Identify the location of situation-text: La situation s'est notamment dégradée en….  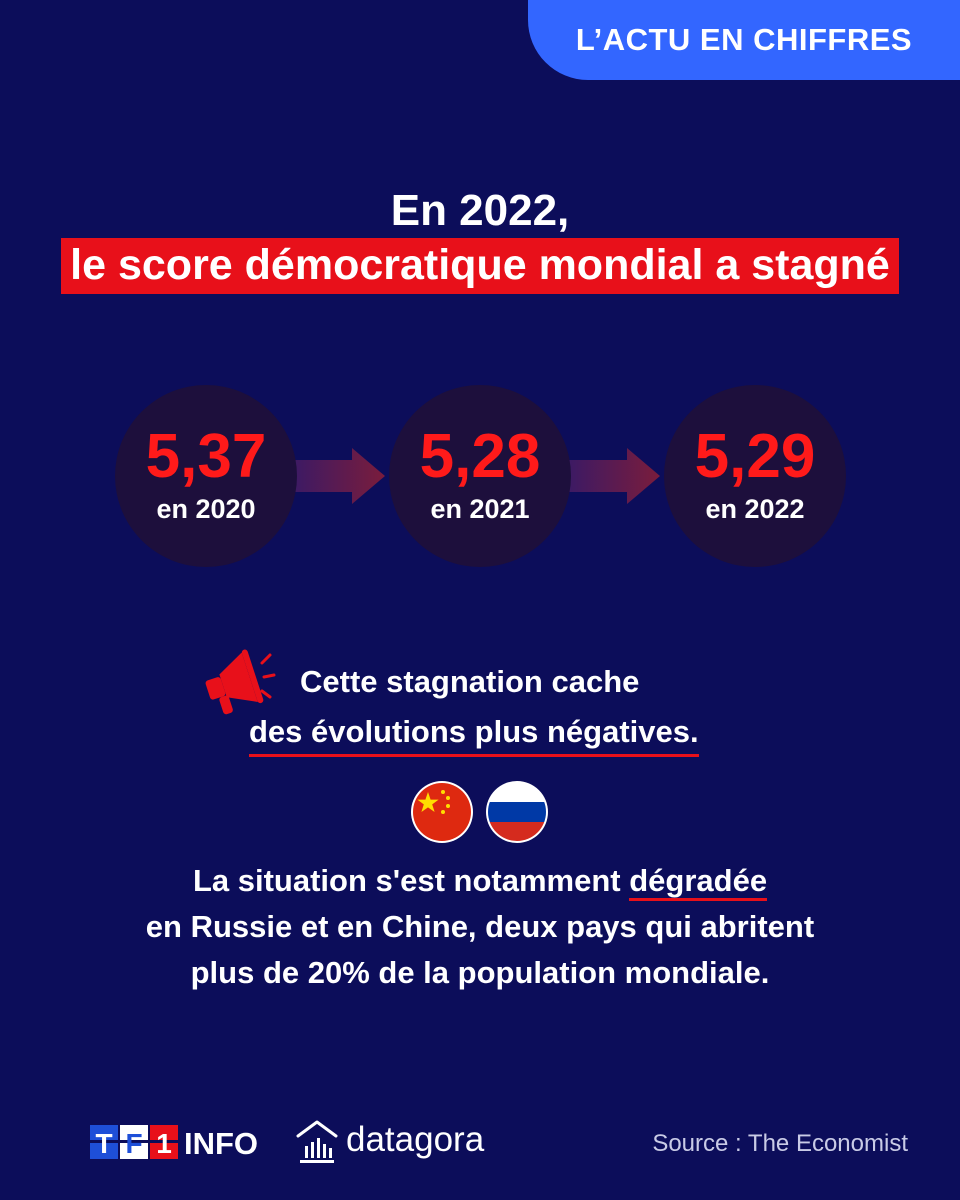
(480, 927).